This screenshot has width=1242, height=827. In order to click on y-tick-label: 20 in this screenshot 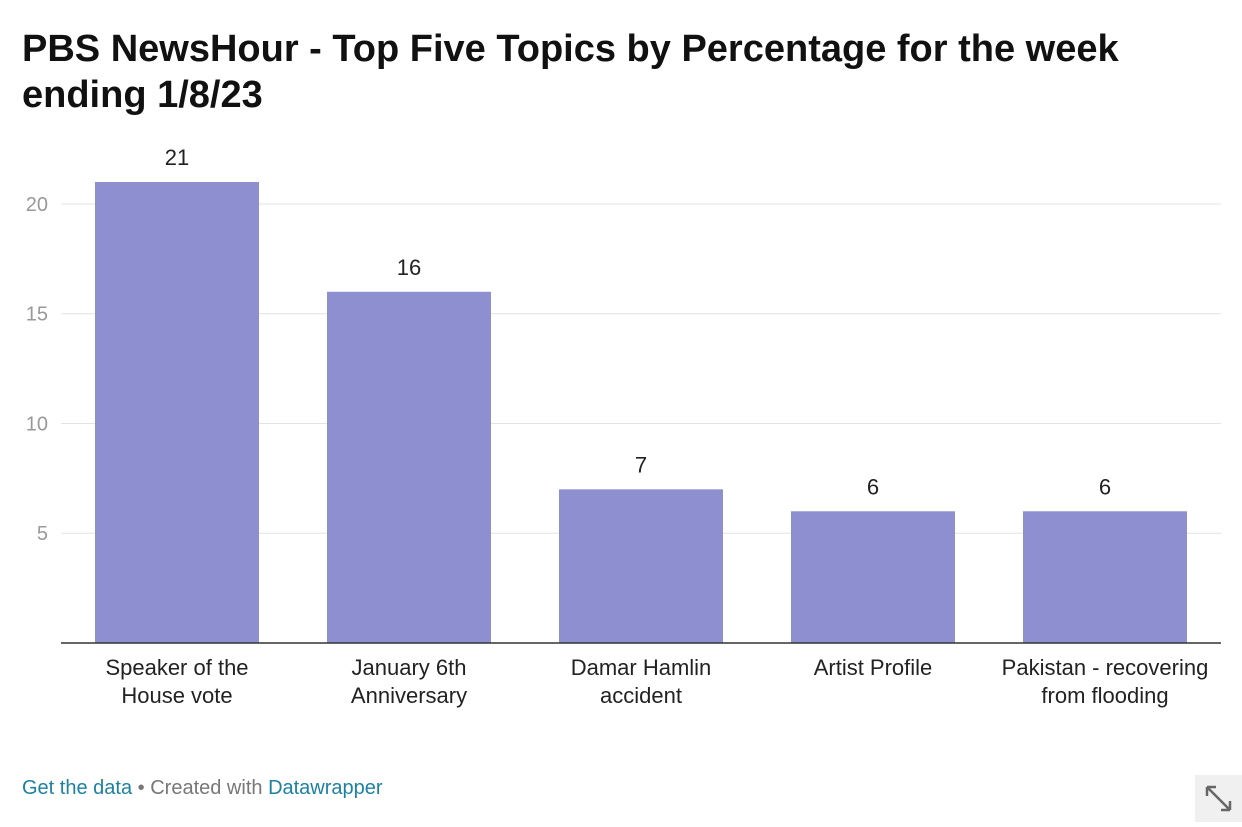, I will do `click(37, 205)`.